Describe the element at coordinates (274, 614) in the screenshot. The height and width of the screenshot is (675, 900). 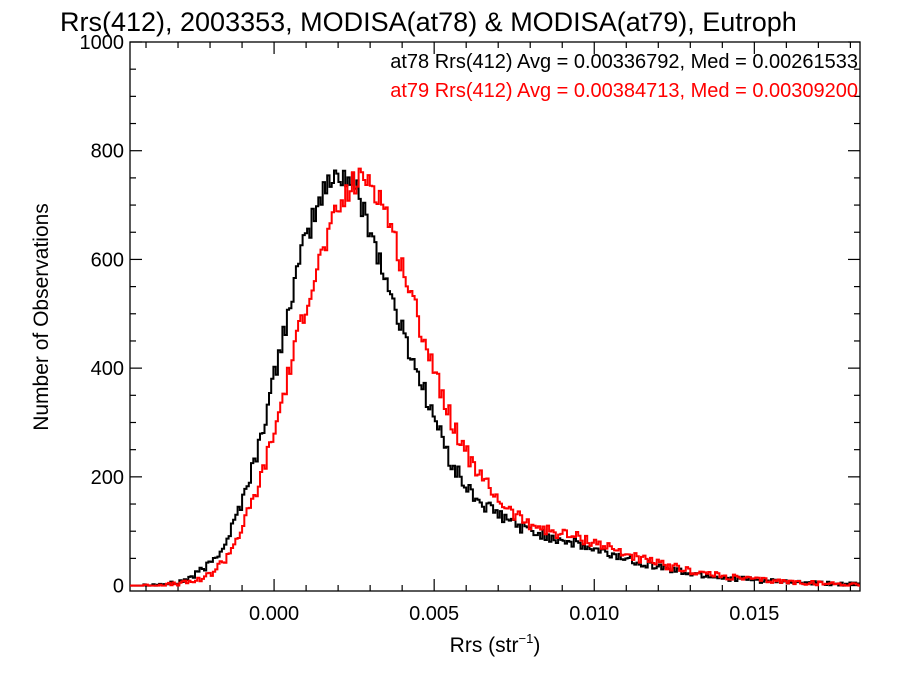
I see `x-tick-label: 0.000` at that location.